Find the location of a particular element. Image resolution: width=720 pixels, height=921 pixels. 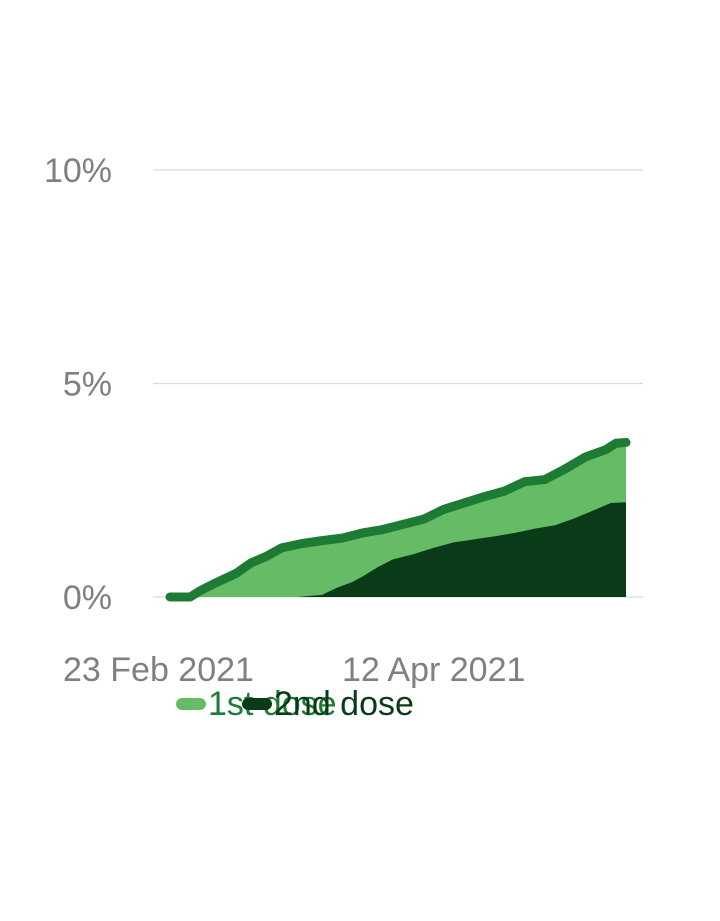

area-layer is located at coordinates (398, 519).